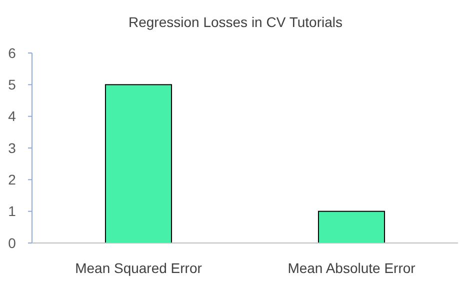  Describe the element at coordinates (235, 22) in the screenshot. I see `chart-title: Regression Losses in CV Tutorials` at that location.